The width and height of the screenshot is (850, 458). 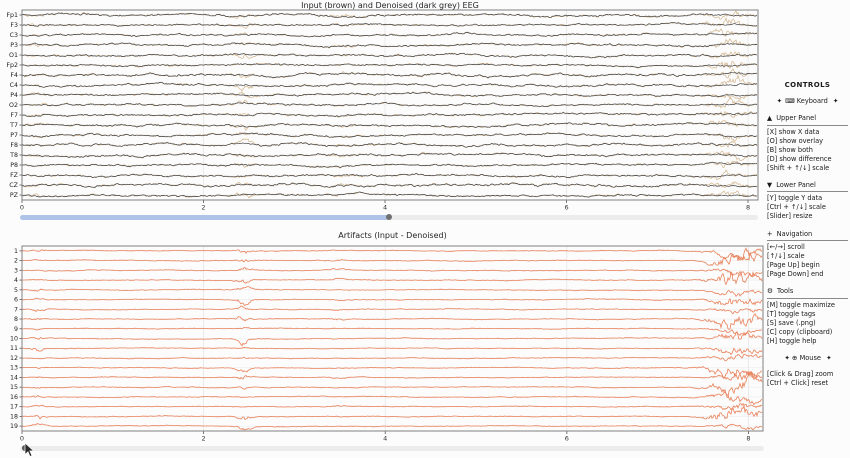 I want to click on channel-label: O2, so click(x=13, y=105).